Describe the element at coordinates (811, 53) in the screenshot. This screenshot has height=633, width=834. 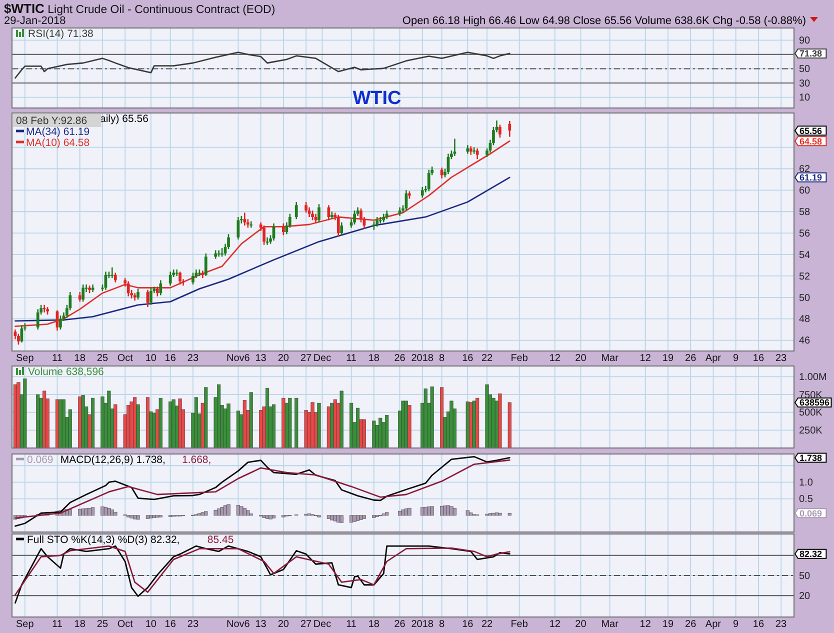
I see `text: 71.38` at that location.